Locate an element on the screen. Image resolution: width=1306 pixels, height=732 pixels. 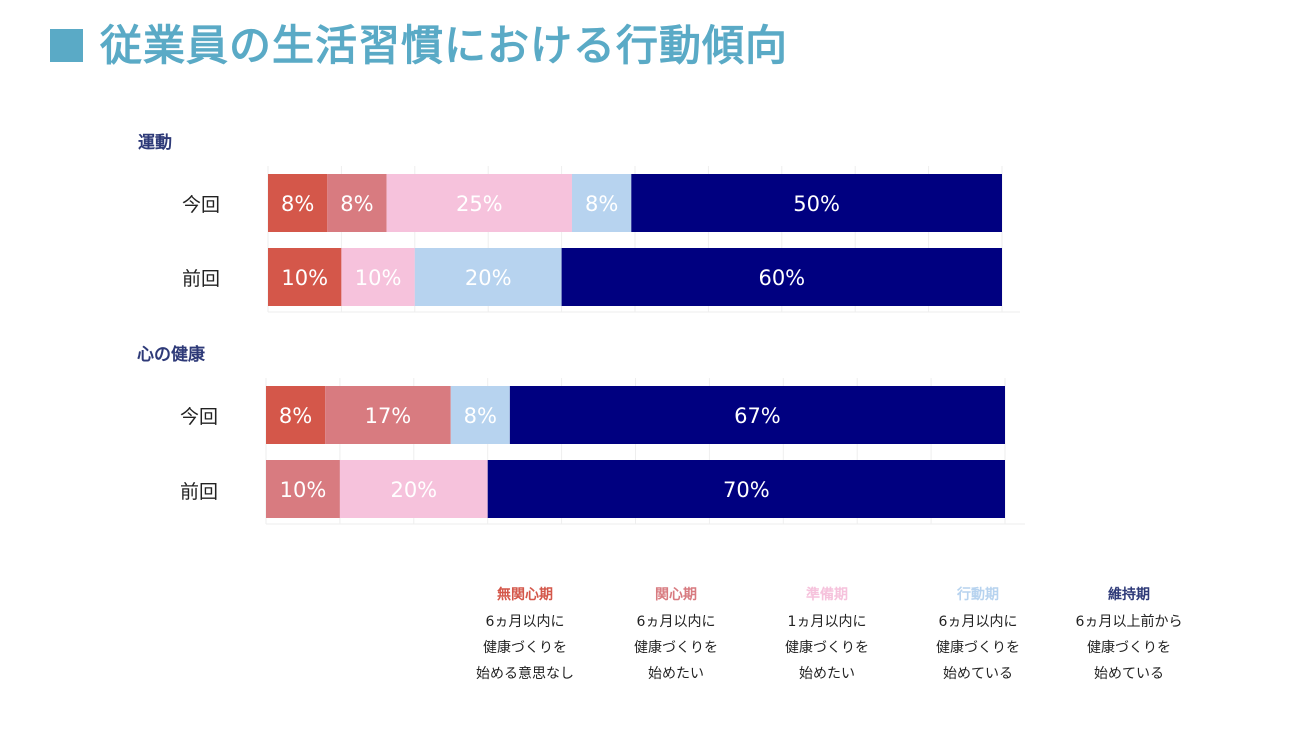
row-label-exercise-current: 今回 is located at coordinates (200, 205).